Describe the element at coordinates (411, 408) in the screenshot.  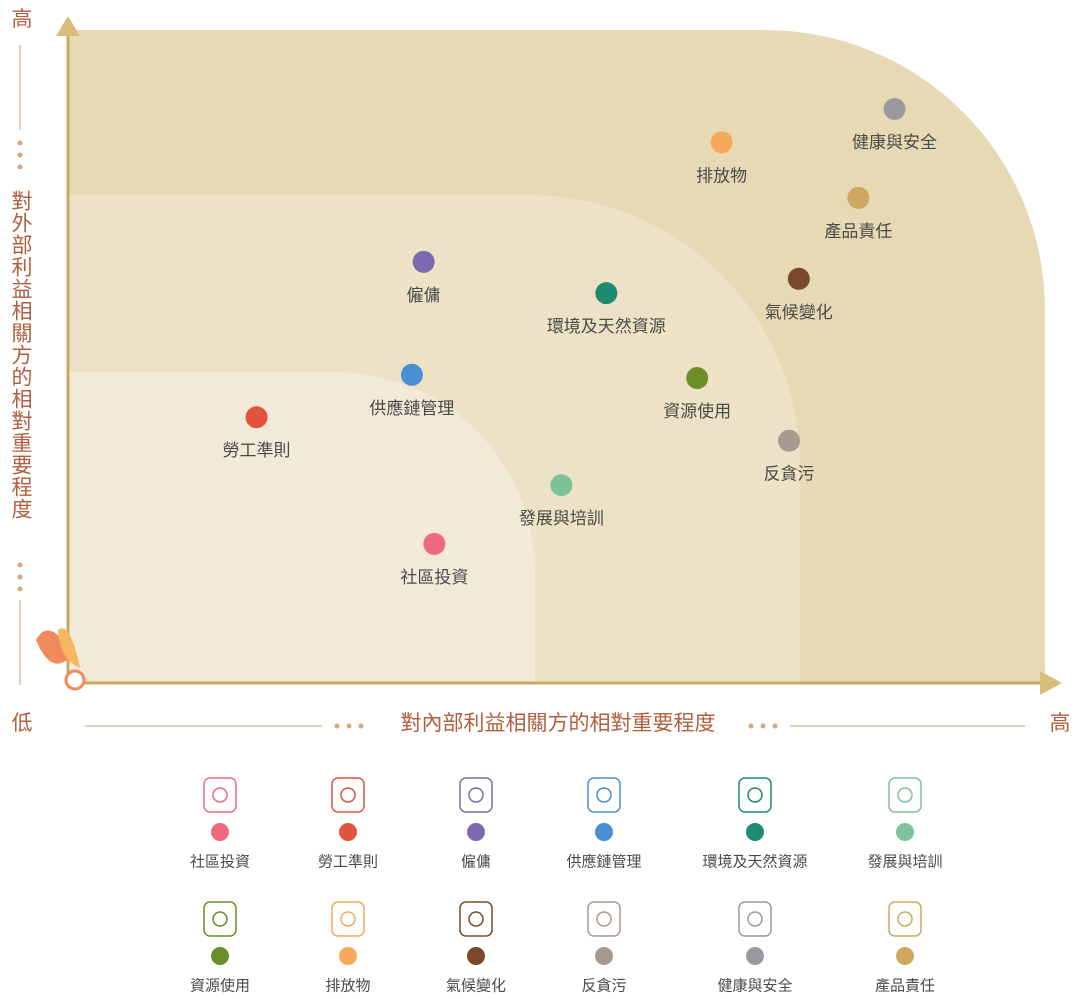
I see `point-label: 供應鏈管理` at that location.